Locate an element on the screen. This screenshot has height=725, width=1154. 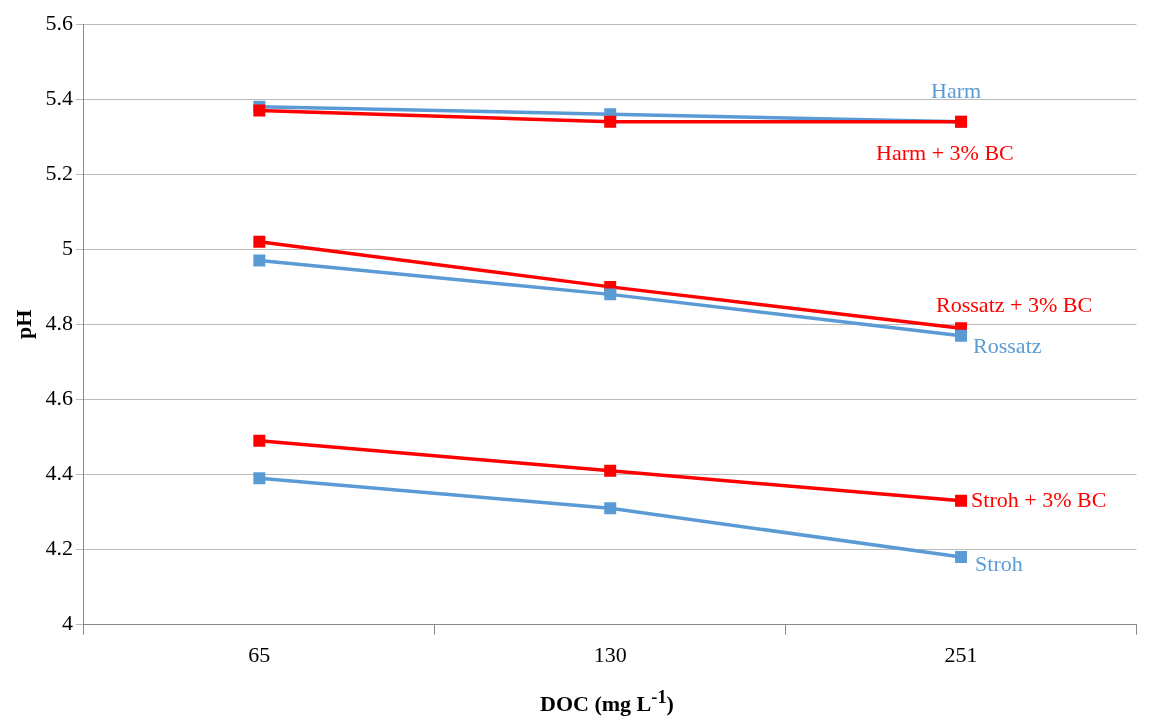
y-axis-title: pH is located at coordinates (23, 324).